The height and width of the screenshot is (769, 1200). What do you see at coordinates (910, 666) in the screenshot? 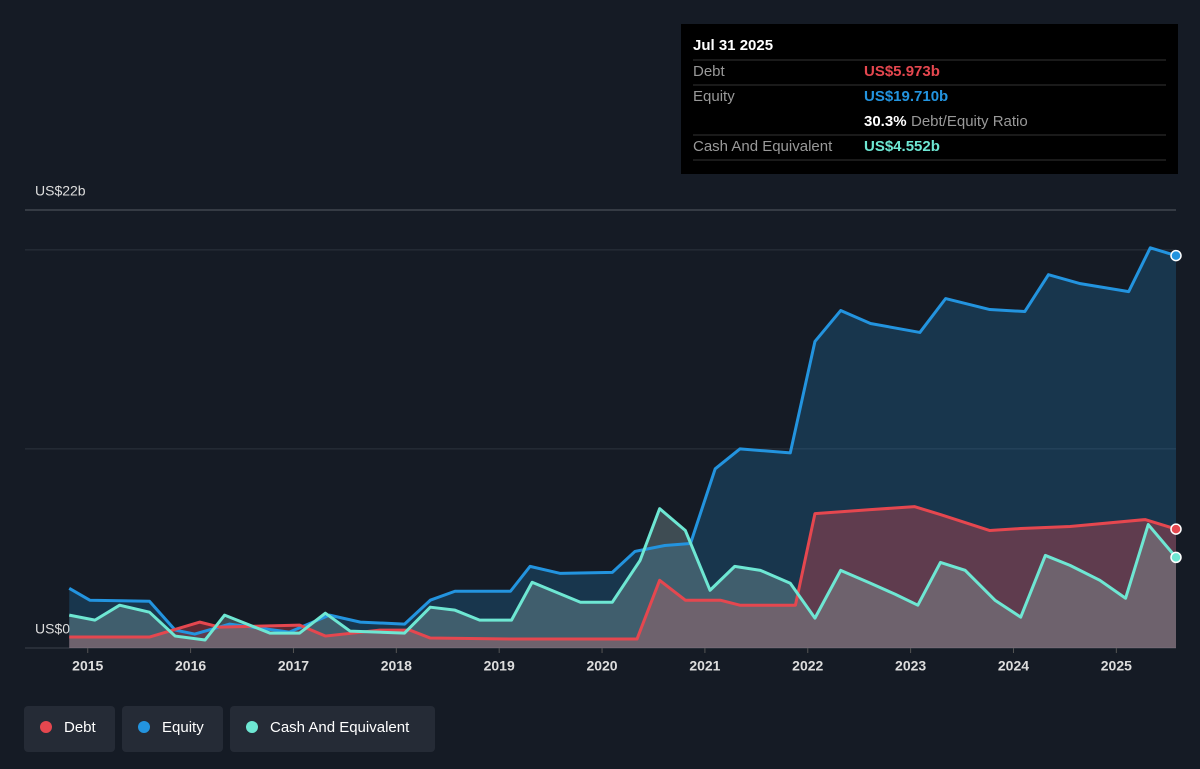
I see `x-tick-label: 2023` at bounding box center [910, 666].